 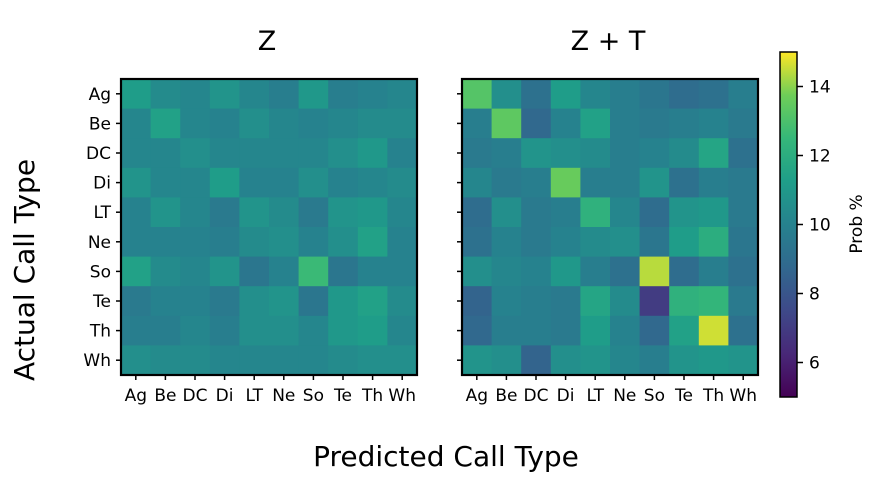 I want to click on heatmap-cell-dc-be, so click(x=165, y=153).